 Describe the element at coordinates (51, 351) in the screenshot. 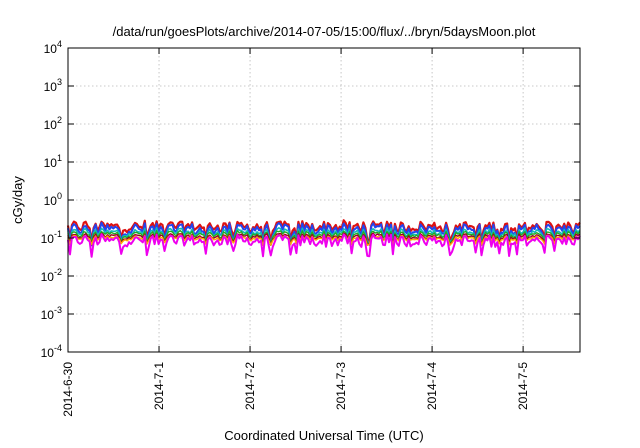

I see `y-tick-label: 10⁻⁴` at that location.